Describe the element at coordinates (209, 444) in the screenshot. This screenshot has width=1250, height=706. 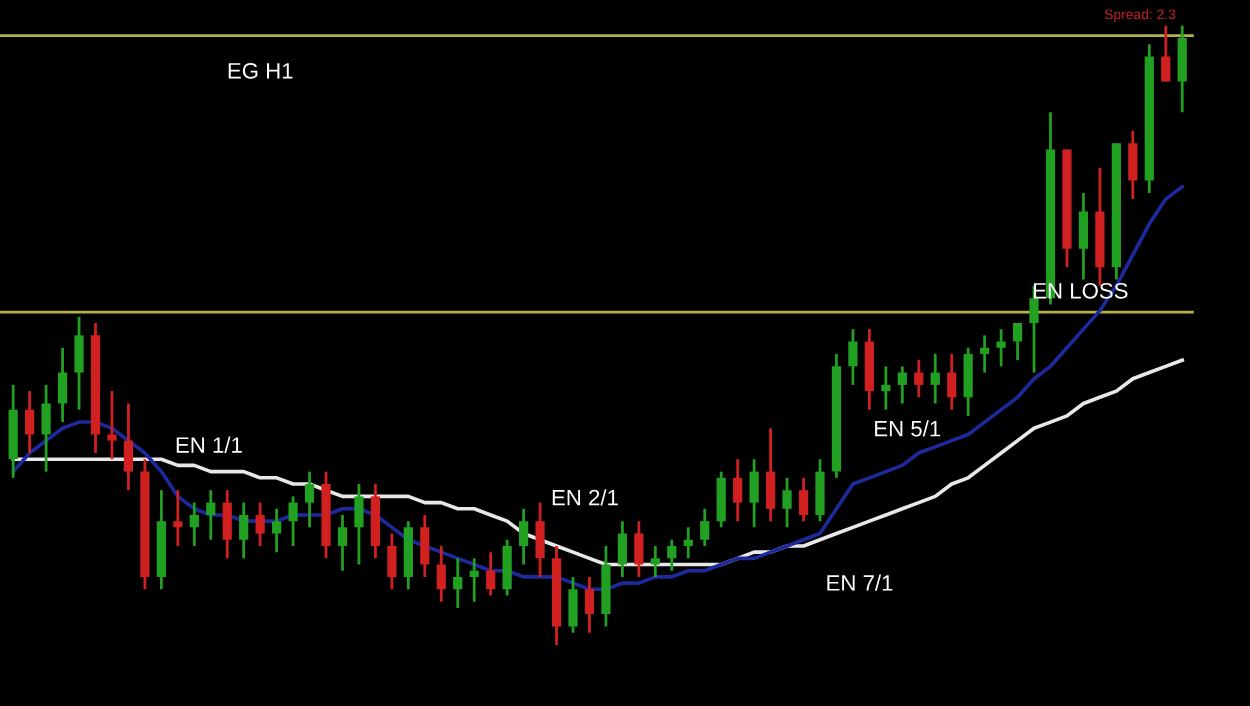
I see `annotation: EN 1/1` at that location.